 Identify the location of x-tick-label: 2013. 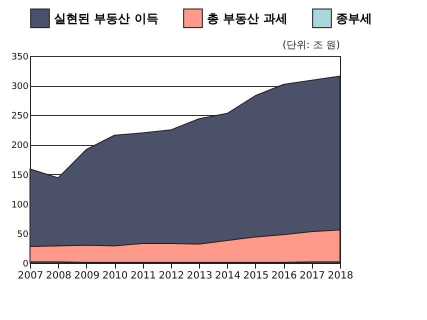
(199, 276).